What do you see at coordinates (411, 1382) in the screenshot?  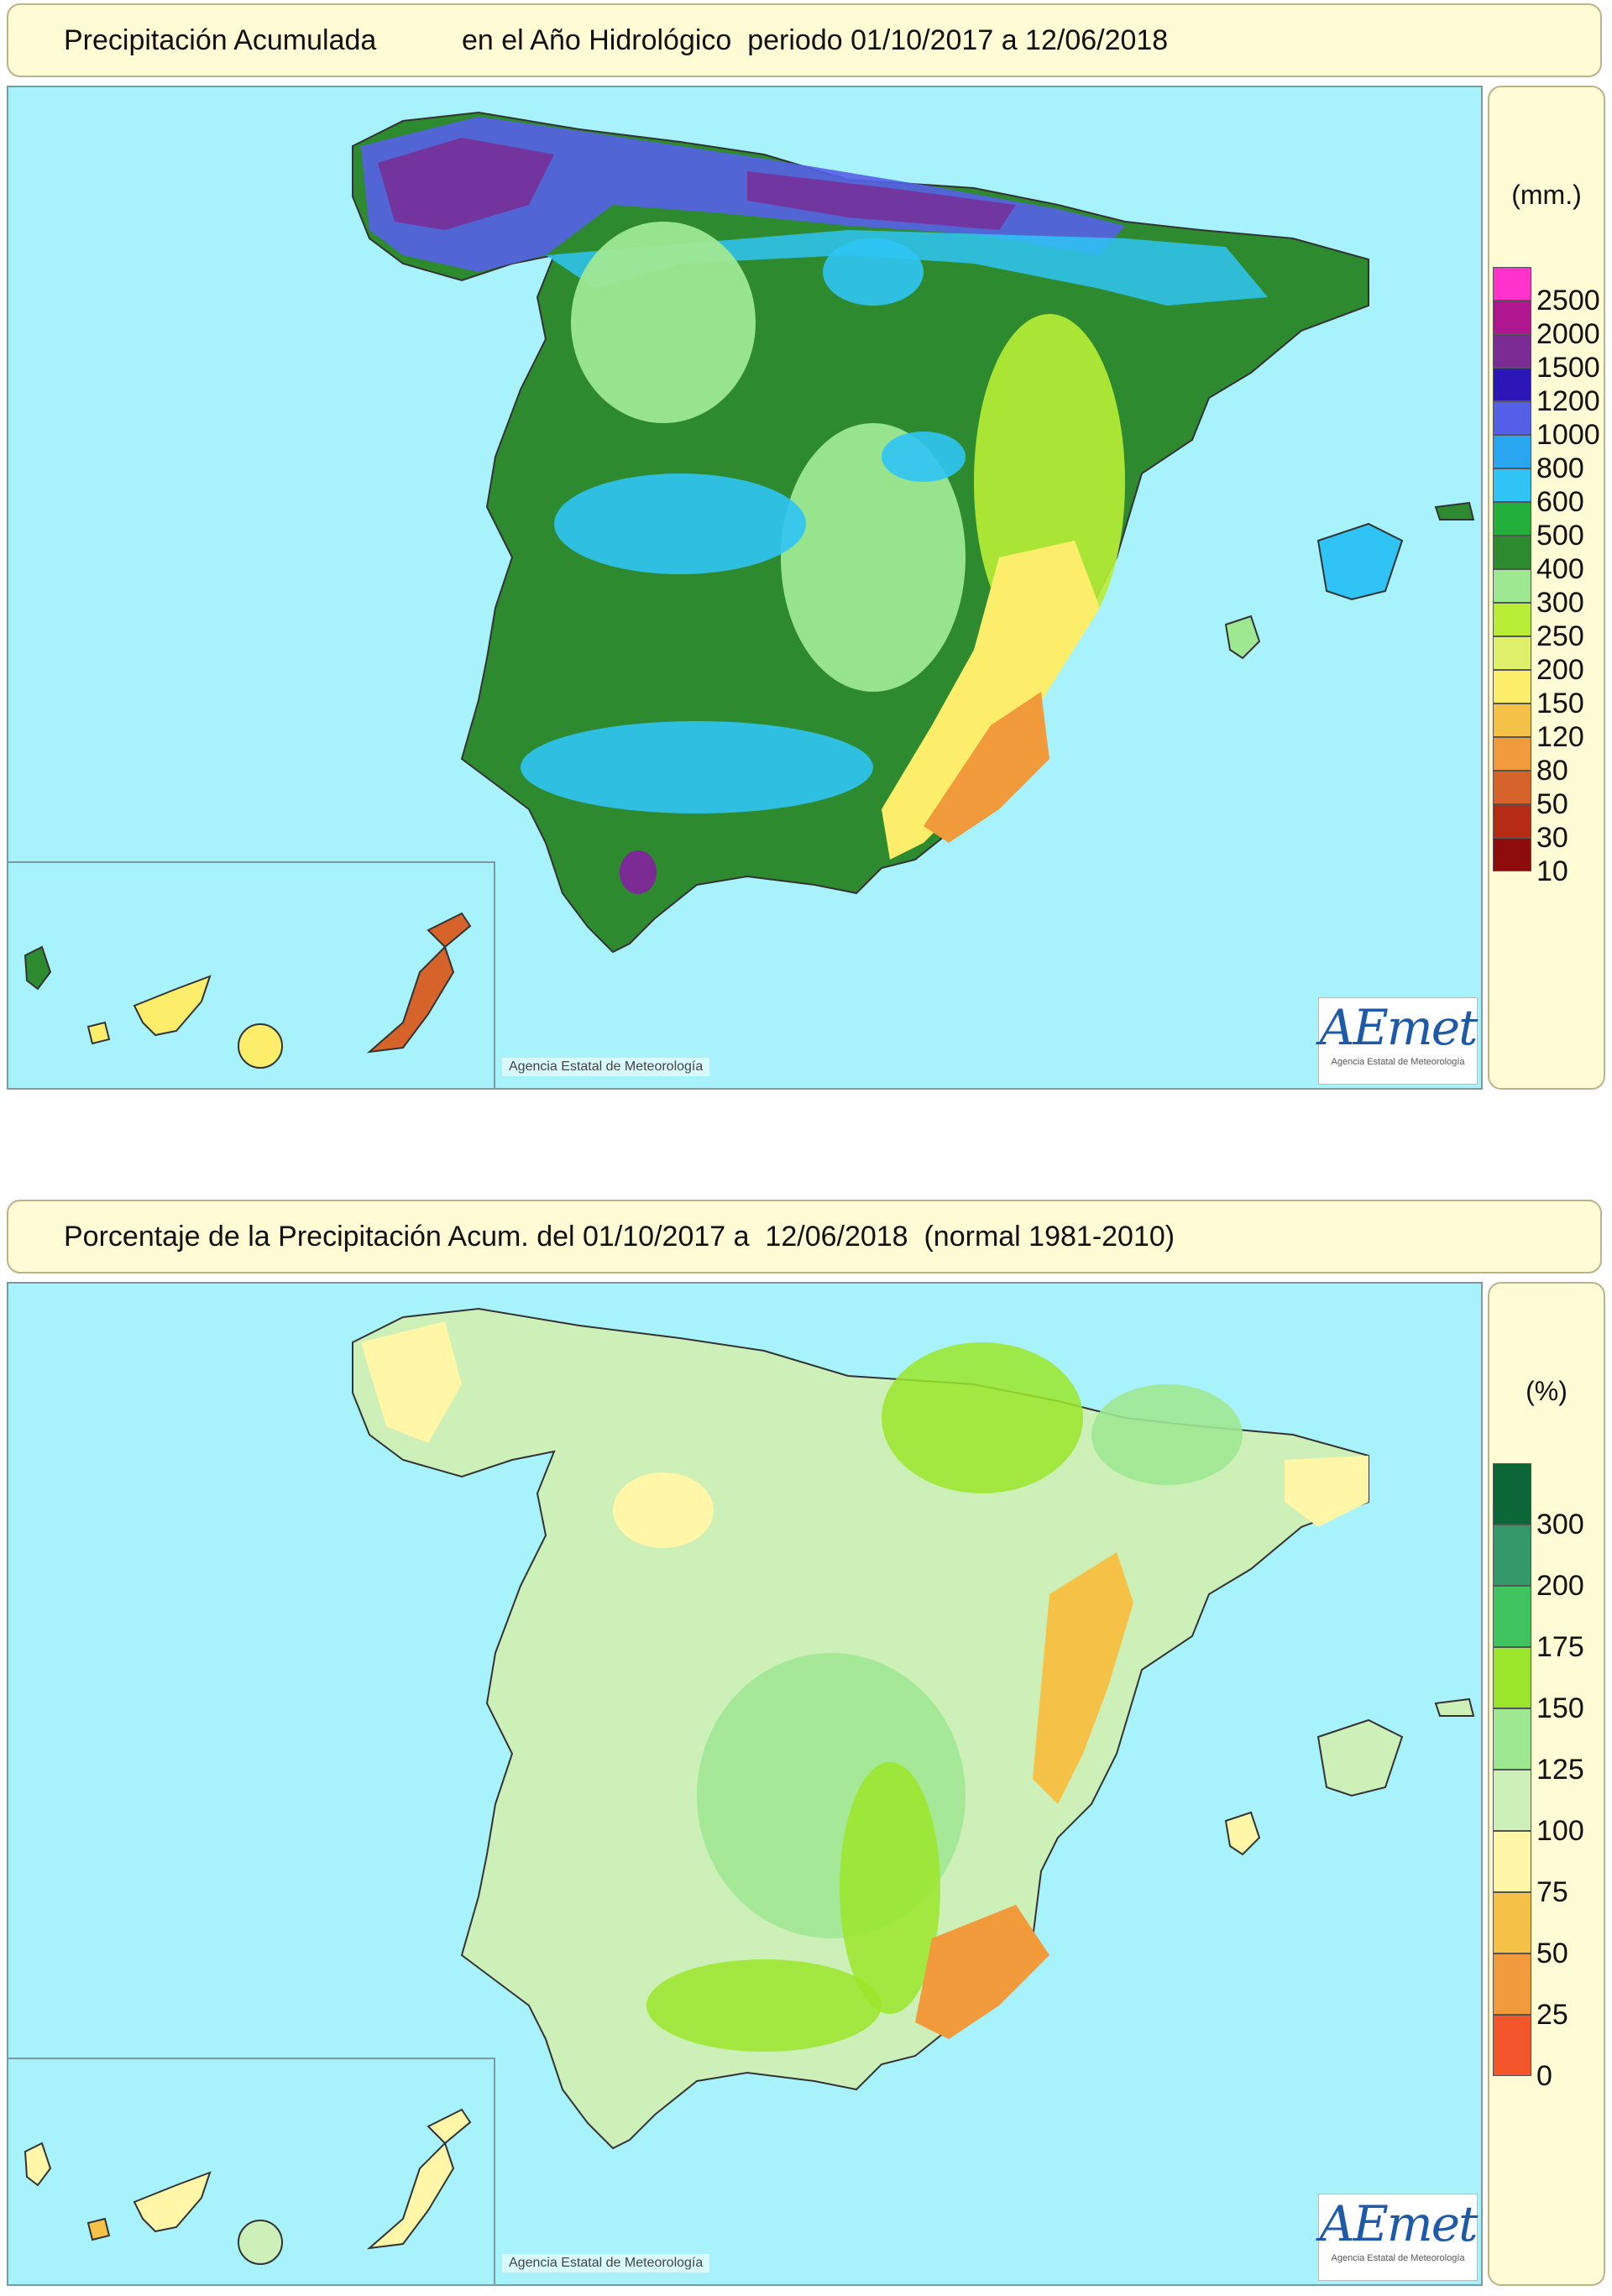 I see `galicia-dry-area` at bounding box center [411, 1382].